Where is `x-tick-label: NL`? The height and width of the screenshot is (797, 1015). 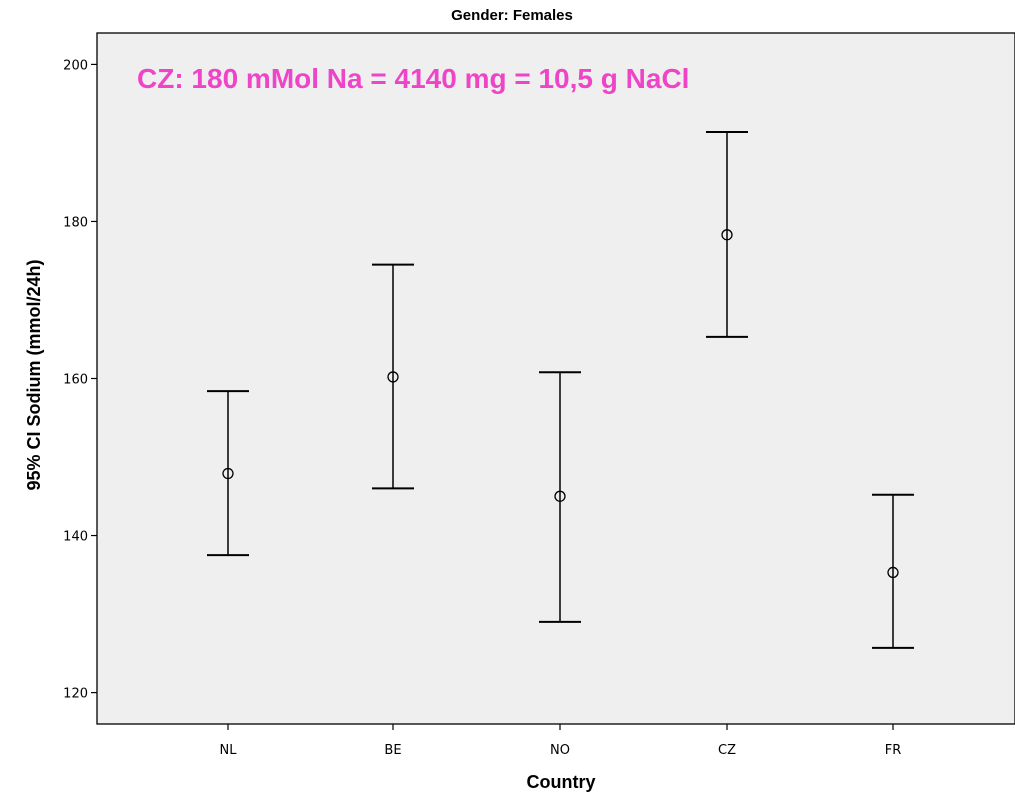
x-tick-label: NL is located at coordinates (229, 750).